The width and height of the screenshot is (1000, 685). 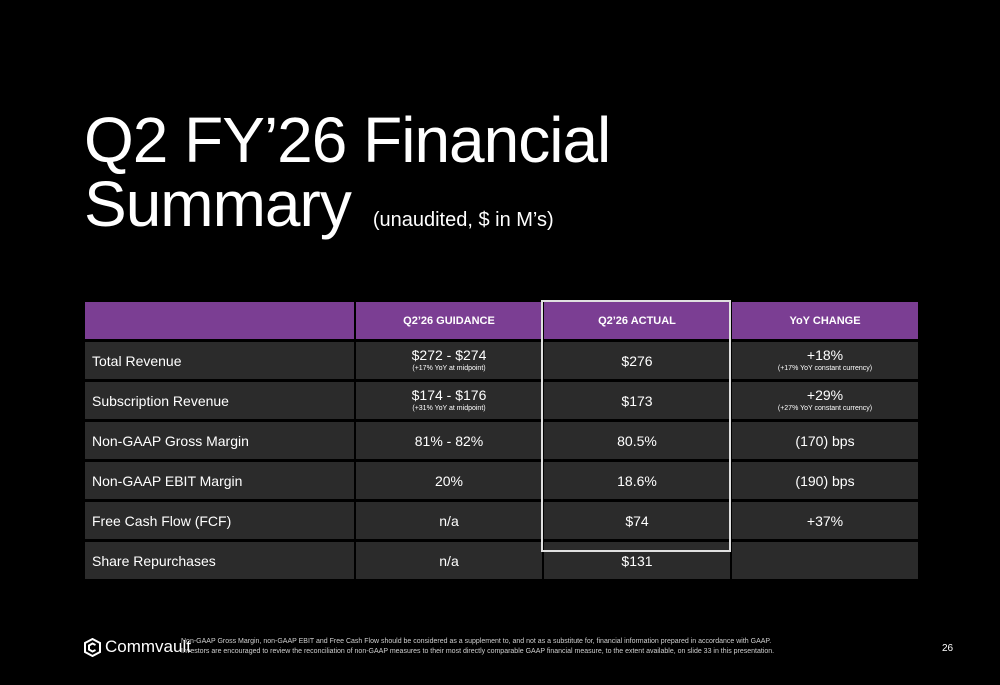 What do you see at coordinates (219, 440) in the screenshot?
I see `metric-cell: Non-GAAP Gross Margin` at bounding box center [219, 440].